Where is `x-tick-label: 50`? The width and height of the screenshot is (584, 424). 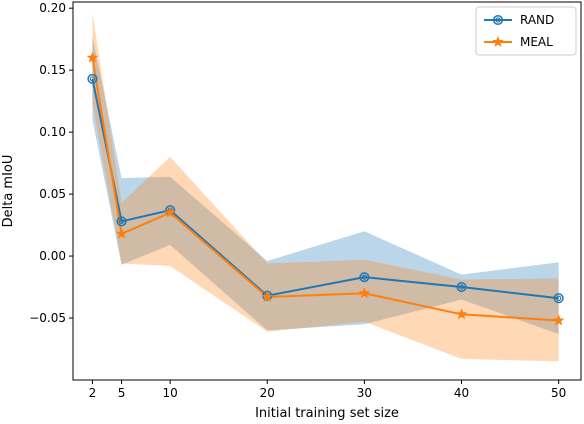
x-tick-label: 50 is located at coordinates (558, 393).